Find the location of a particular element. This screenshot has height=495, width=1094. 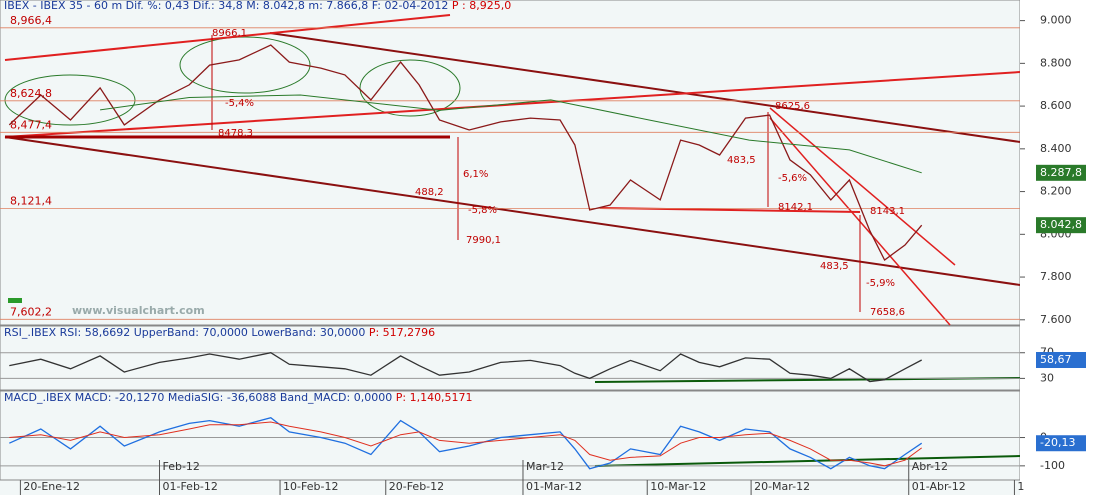

header-p: P: 1,140,5171 is located at coordinates (434, 397).